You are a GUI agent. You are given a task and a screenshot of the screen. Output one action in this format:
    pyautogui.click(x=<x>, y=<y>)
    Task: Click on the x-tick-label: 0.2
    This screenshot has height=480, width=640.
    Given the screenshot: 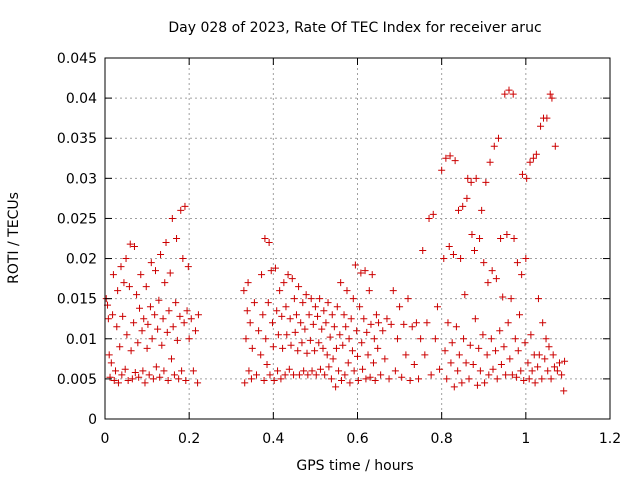 What is the action you would take?
    pyautogui.click(x=189, y=439)
    